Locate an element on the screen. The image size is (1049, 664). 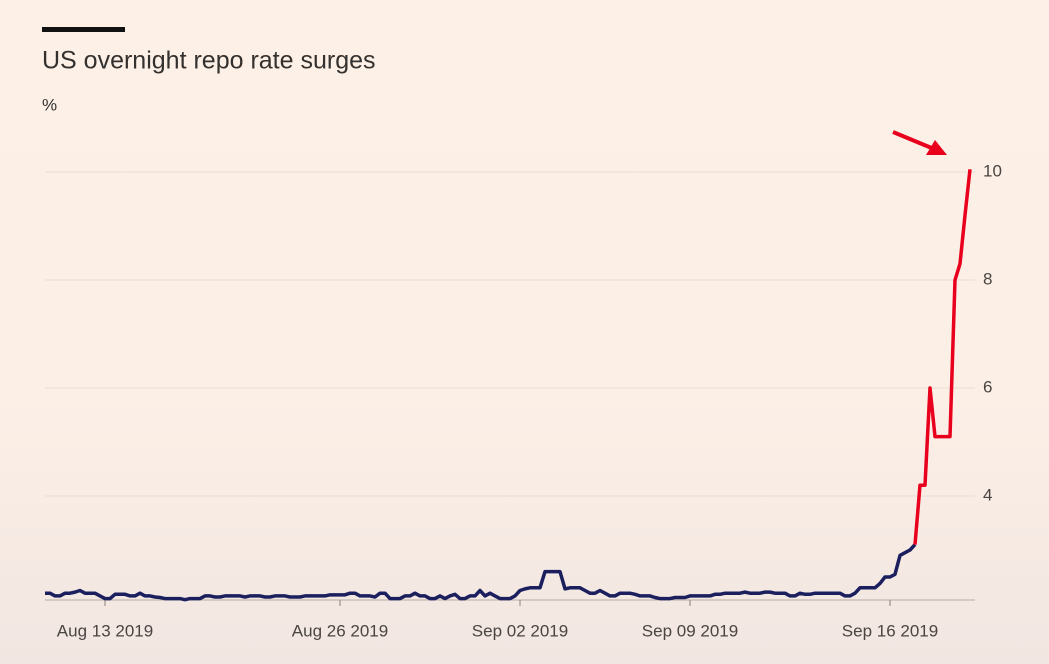
title-bar is located at coordinates (83, 29).